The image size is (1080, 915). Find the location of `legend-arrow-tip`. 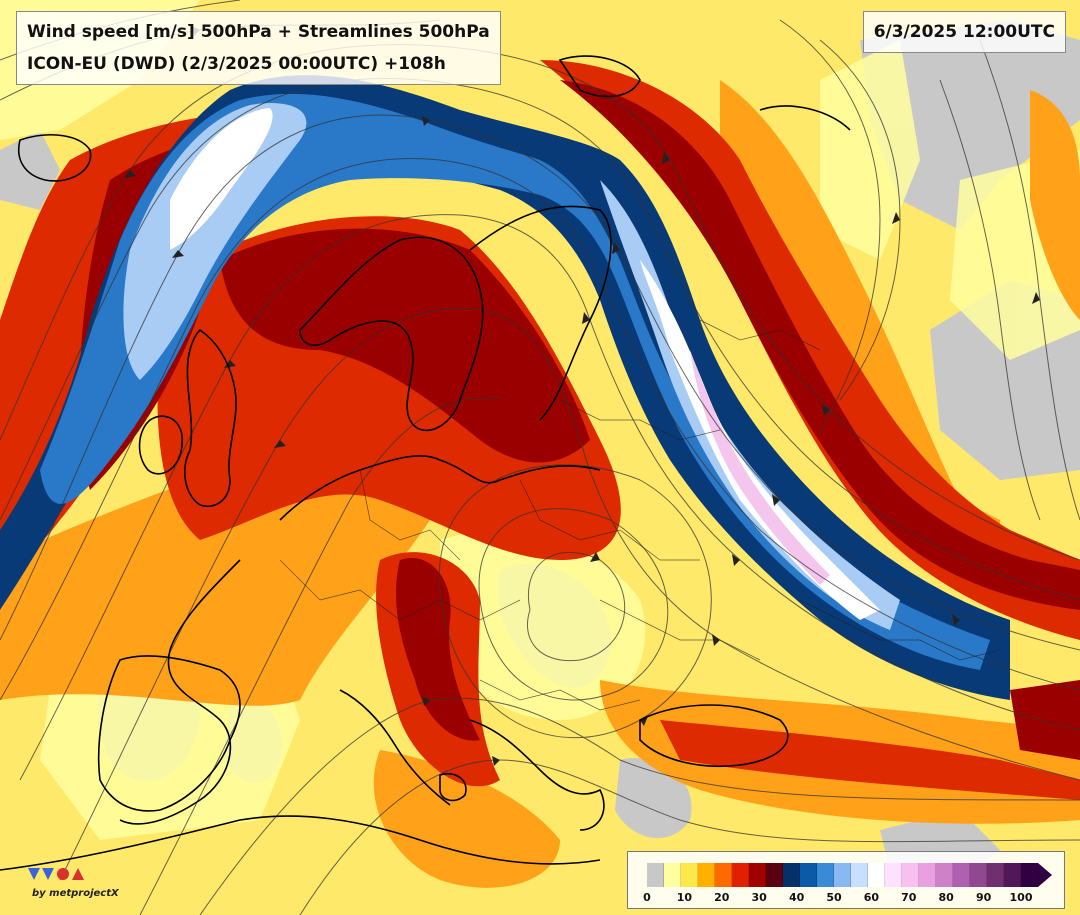

legend-arrow-tip is located at coordinates (1045, 875).